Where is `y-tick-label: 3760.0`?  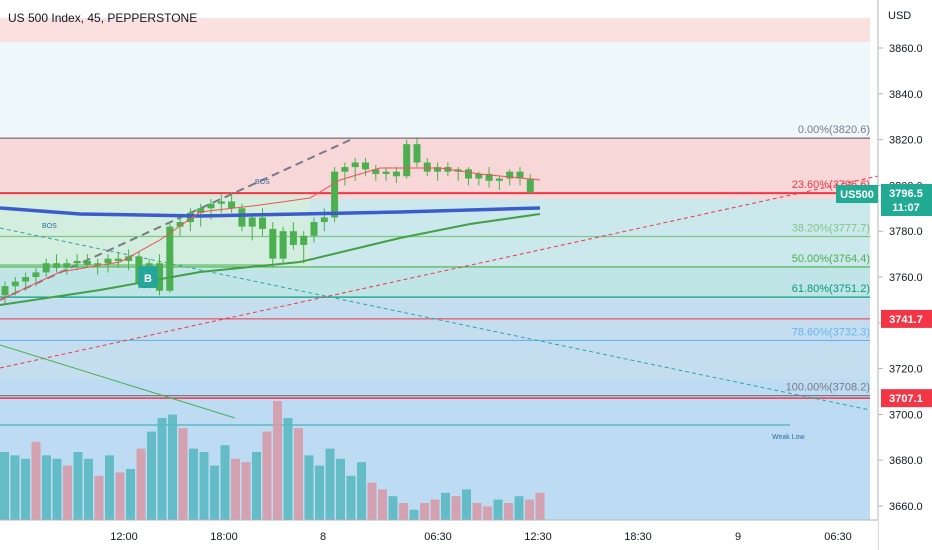
y-tick-label: 3760.0 is located at coordinates (906, 278).